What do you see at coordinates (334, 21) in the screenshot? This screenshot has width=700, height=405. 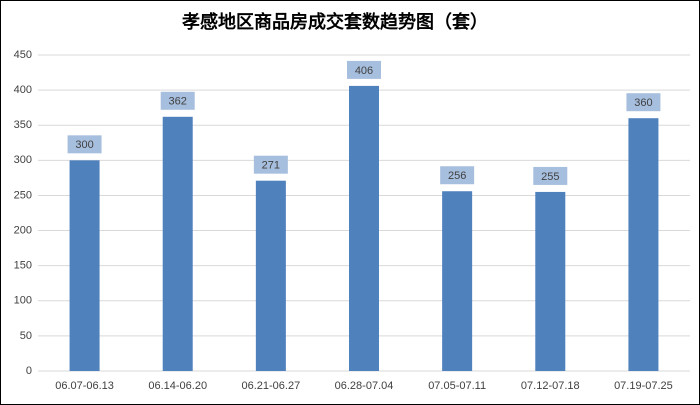 I see `chart-title: 孝感地区商品房成交套数趋势图（套）` at bounding box center [334, 21].